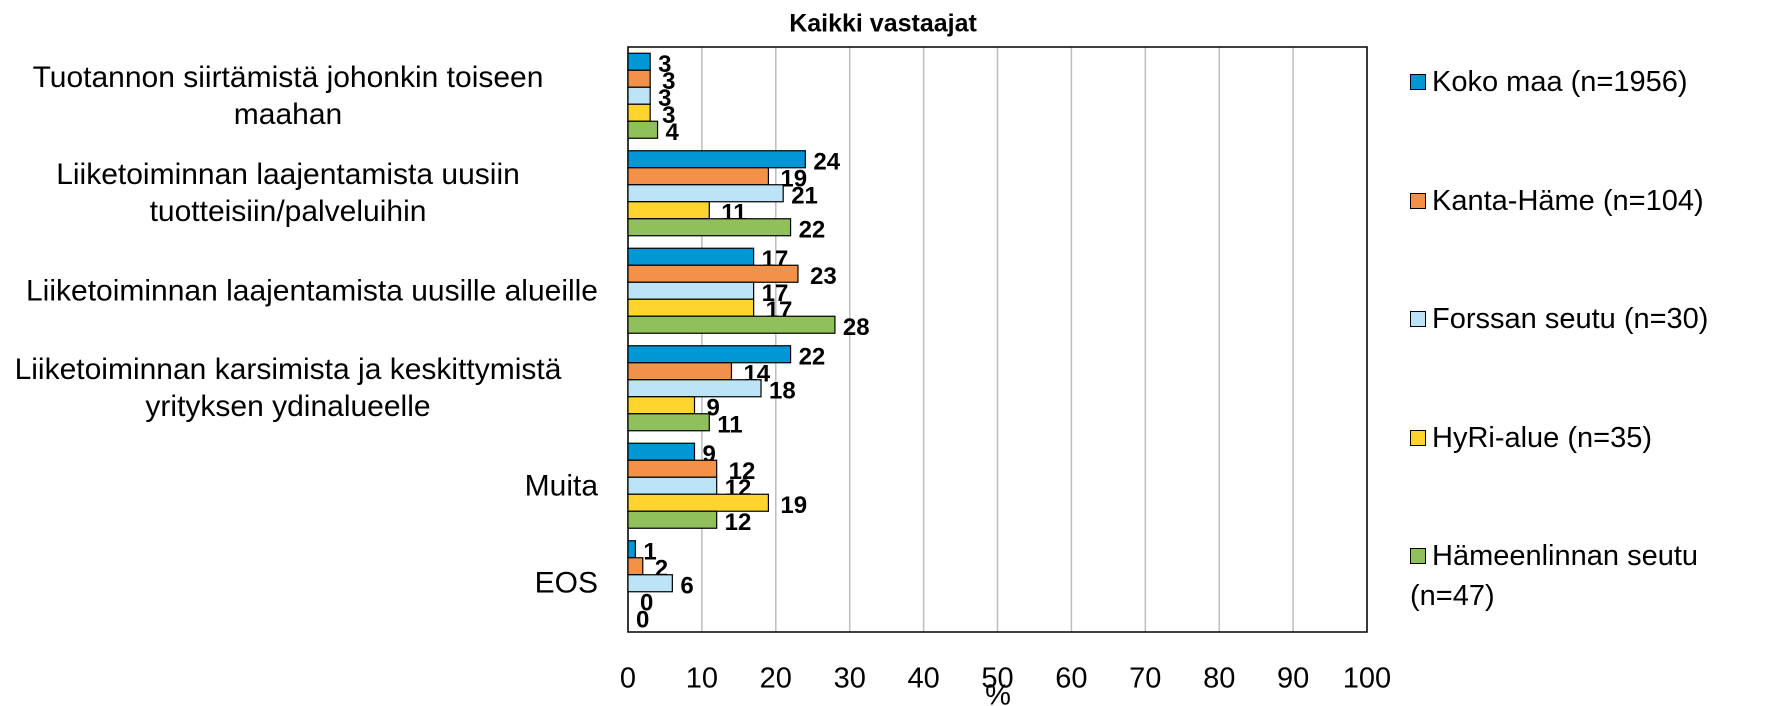 The image size is (1765, 706). What do you see at coordinates (826, 162) in the screenshot?
I see `data-label: 24` at bounding box center [826, 162].